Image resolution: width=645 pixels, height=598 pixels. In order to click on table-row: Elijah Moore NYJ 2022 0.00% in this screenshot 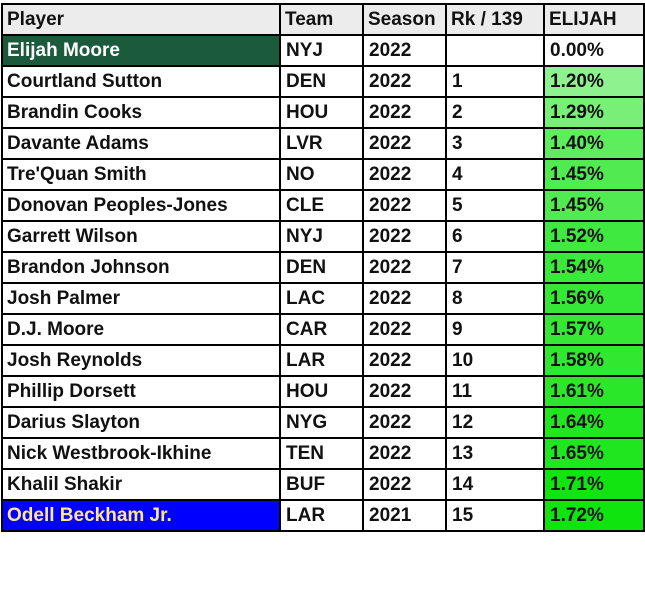, I will do `click(323, 50)`.